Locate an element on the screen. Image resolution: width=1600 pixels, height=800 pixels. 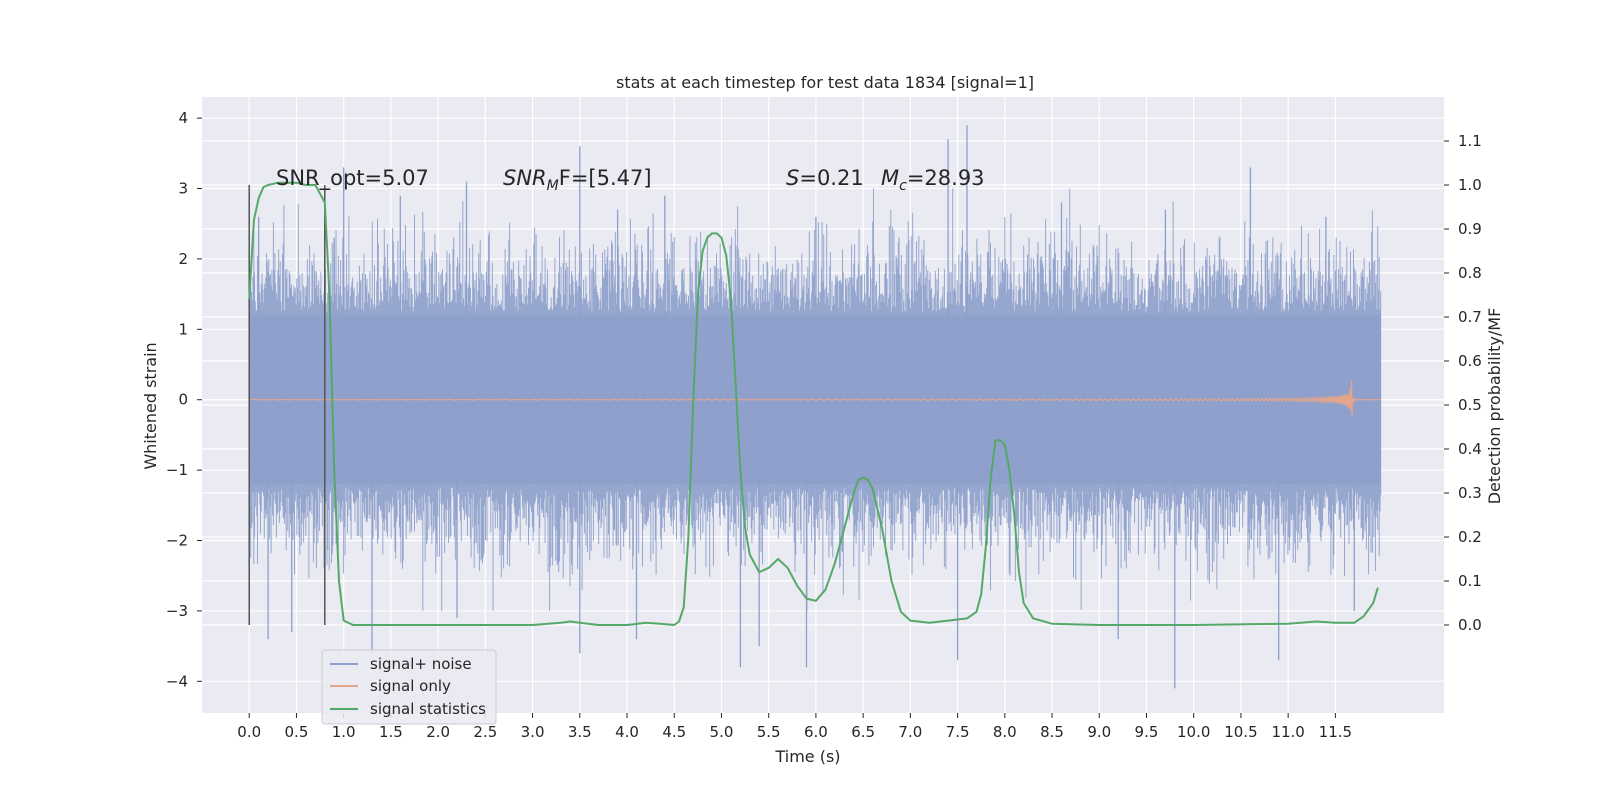
x-tick-label: 10.0 is located at coordinates (1193, 732).